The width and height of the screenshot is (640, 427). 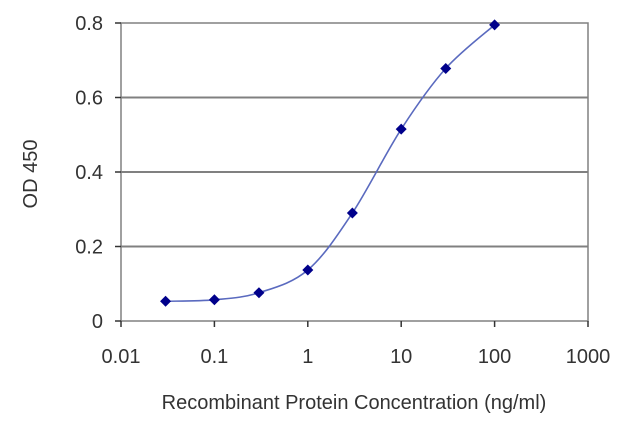 What do you see at coordinates (494, 357) in the screenshot?
I see `x-tick-label-4: 100` at bounding box center [494, 357].